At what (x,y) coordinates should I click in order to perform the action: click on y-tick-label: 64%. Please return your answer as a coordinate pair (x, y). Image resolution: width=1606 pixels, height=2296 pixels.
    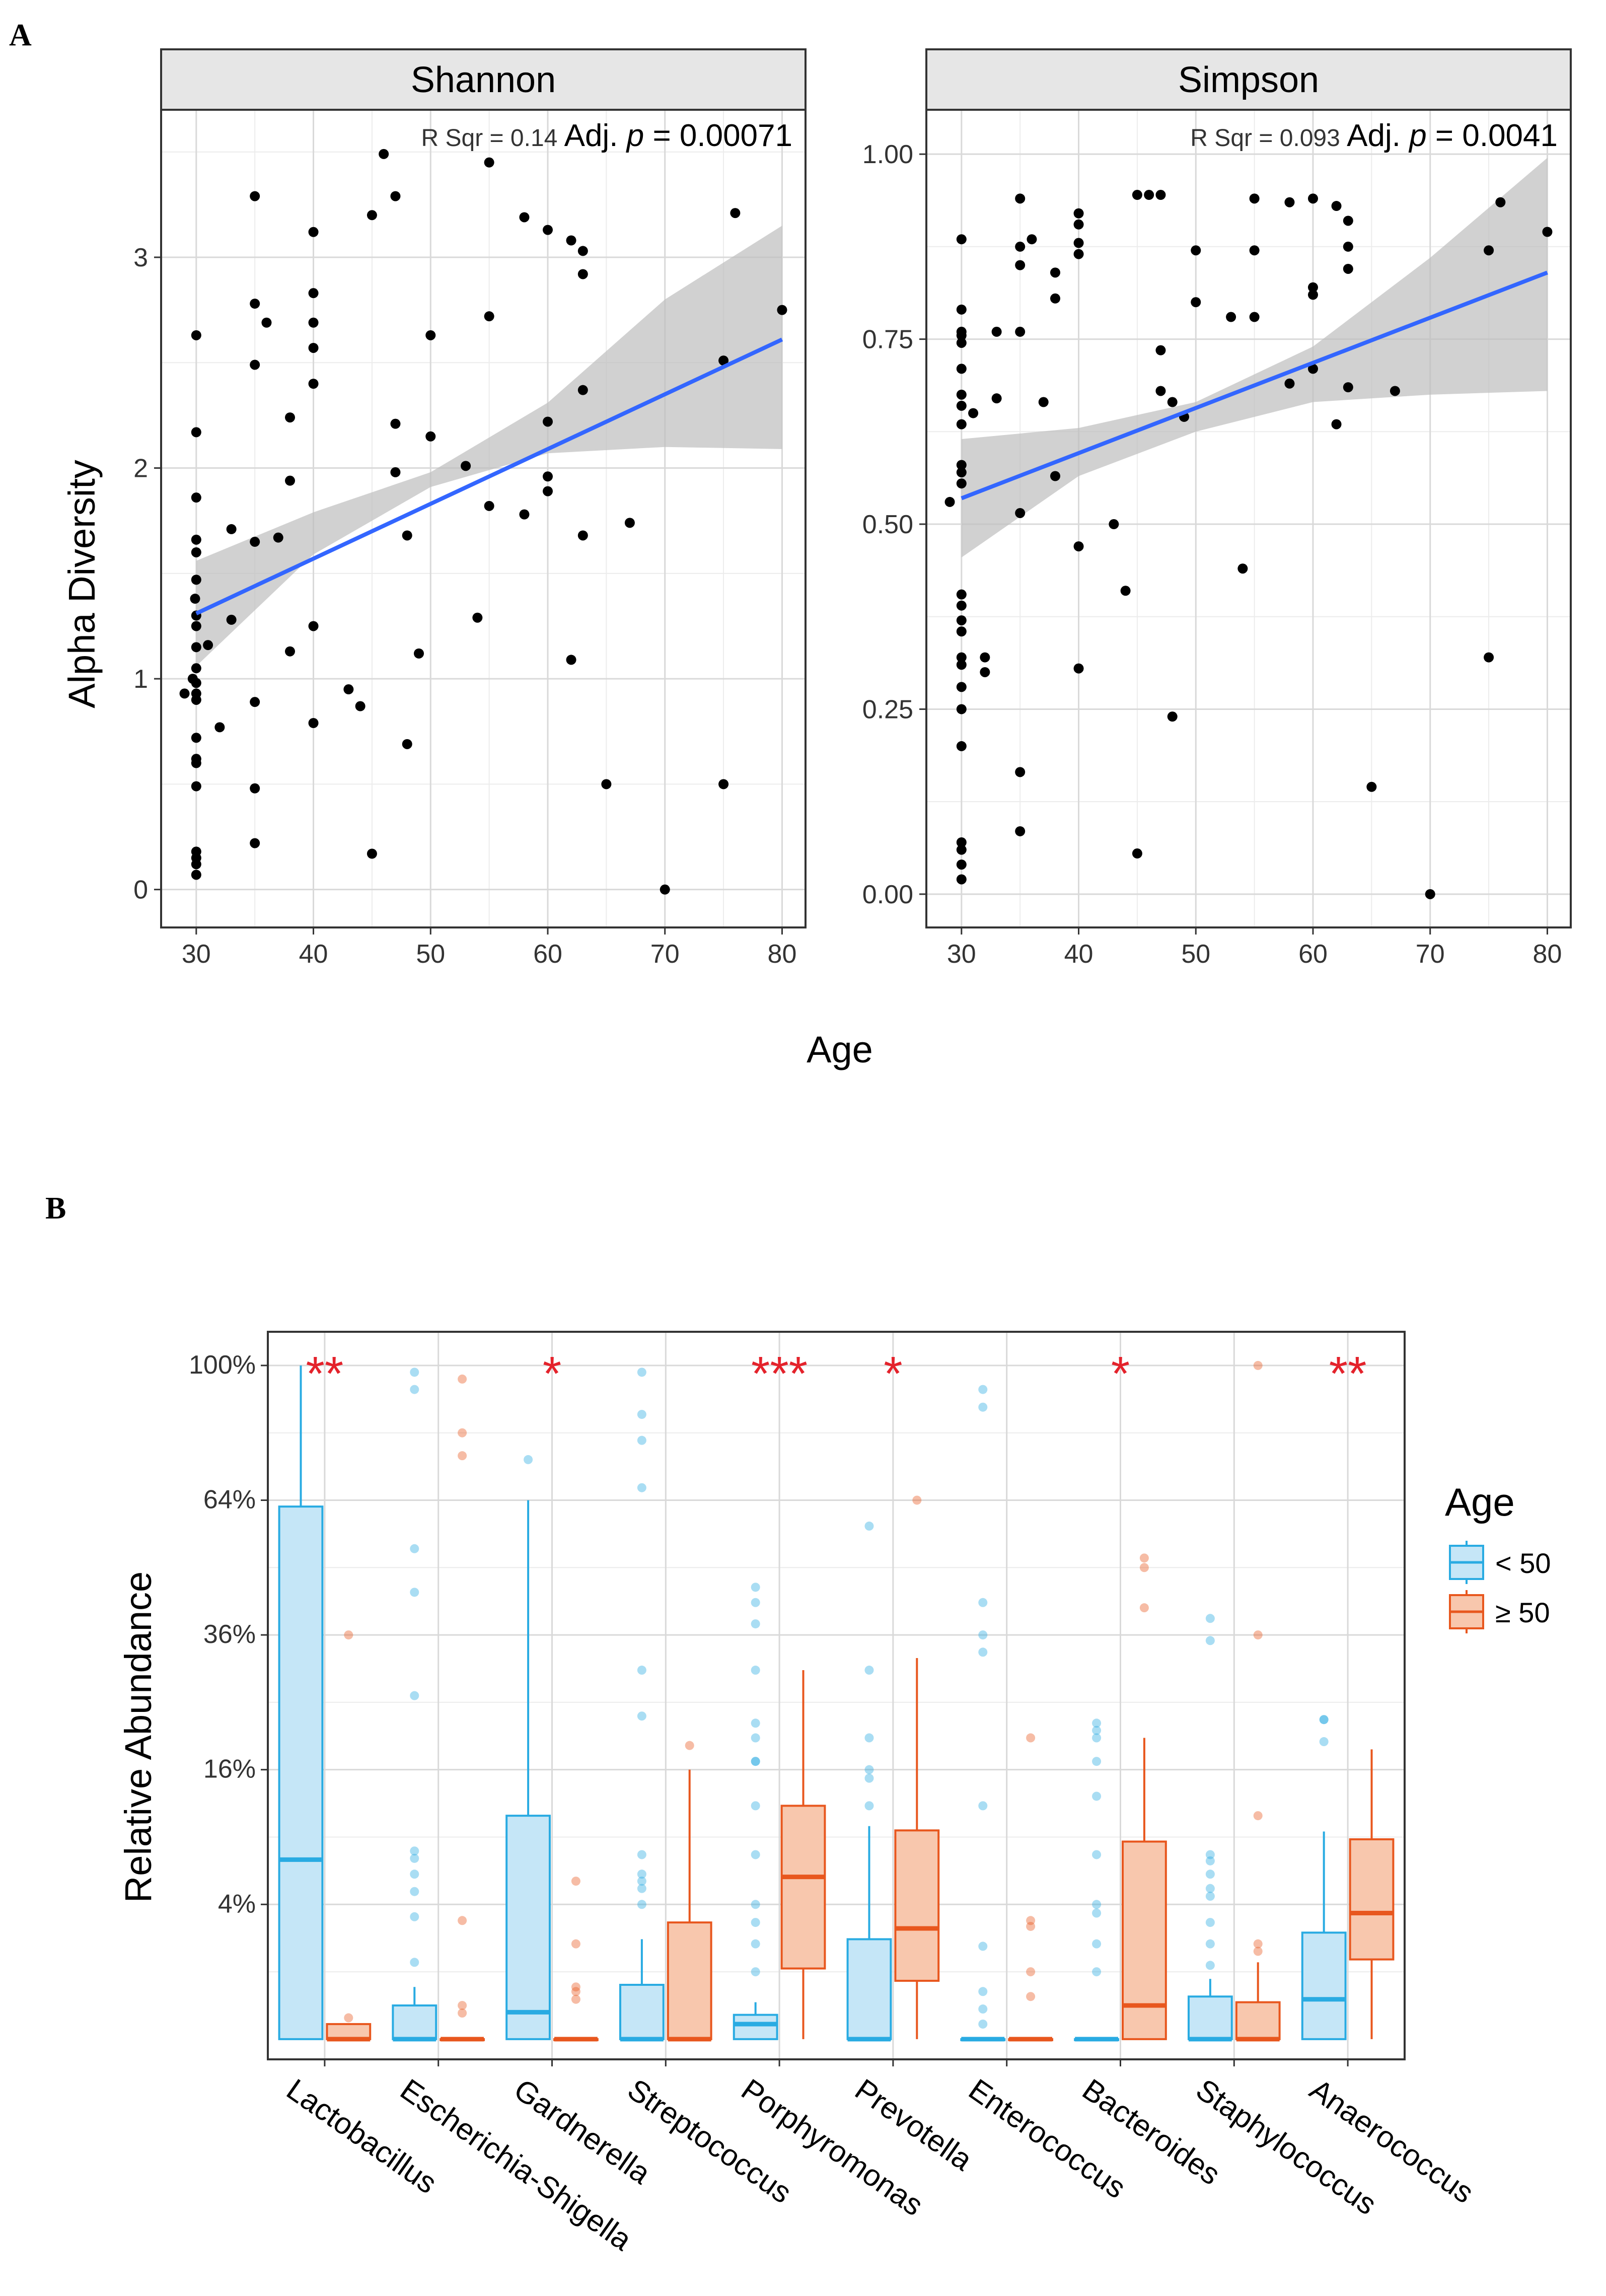
    Looking at the image, I should click on (229, 1499).